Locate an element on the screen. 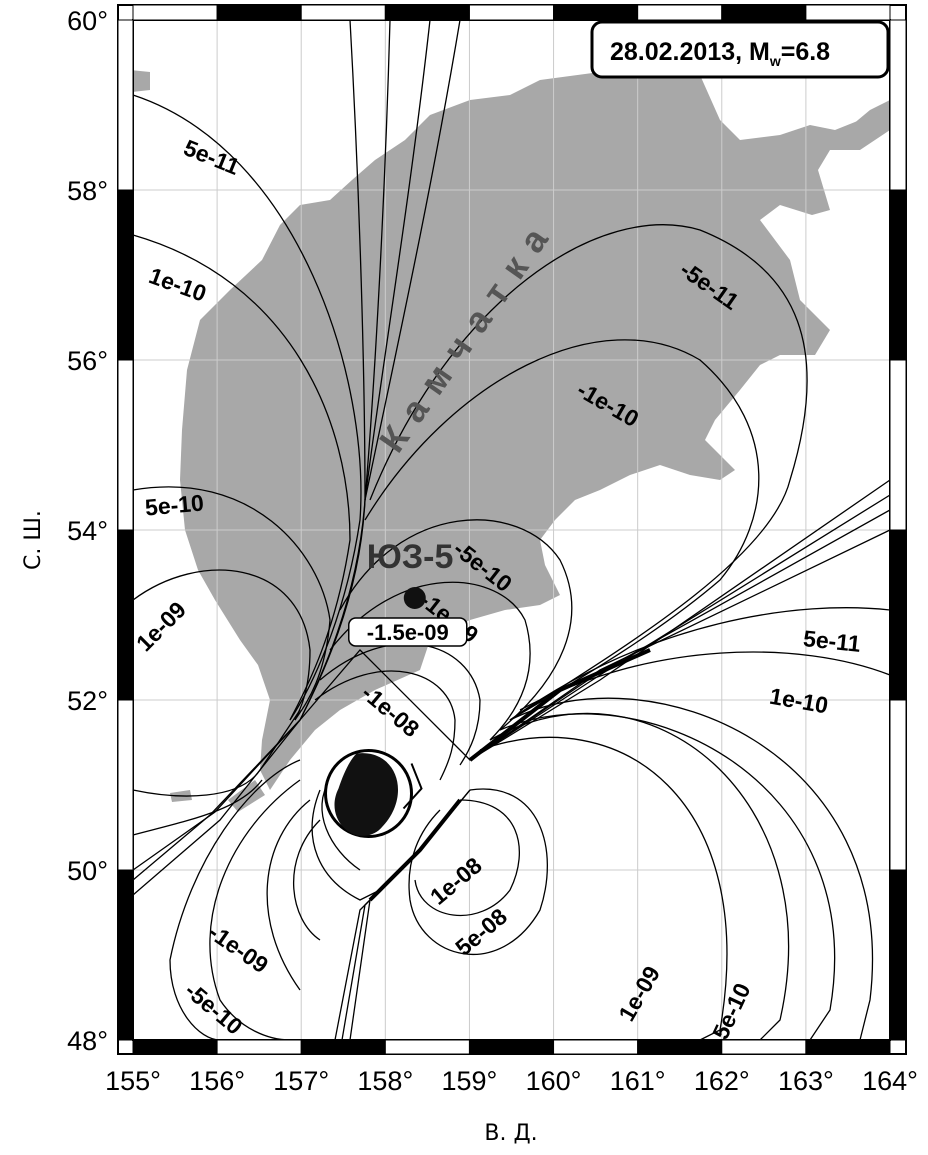  title-mag-value: =6.8 is located at coordinates (805, 52).